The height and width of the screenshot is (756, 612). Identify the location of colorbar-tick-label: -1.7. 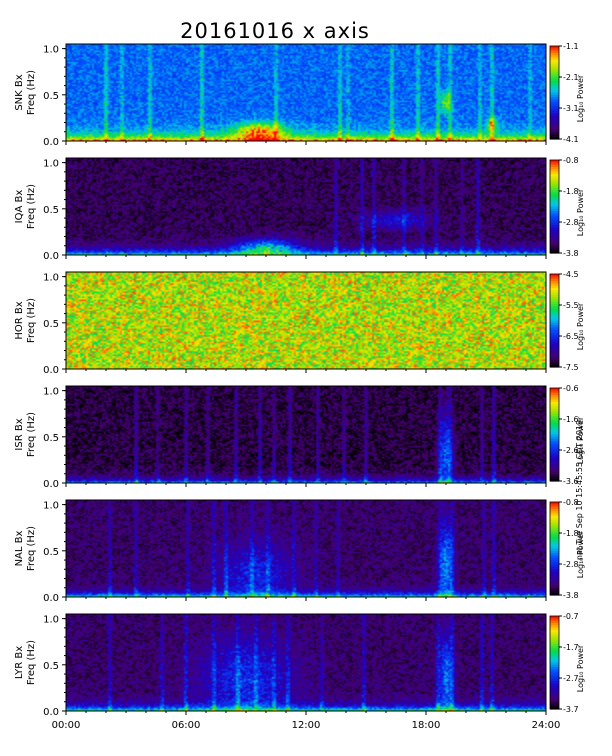
(571, 647).